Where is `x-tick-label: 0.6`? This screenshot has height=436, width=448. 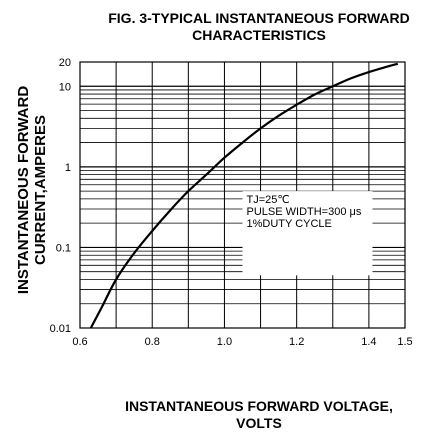
x-tick-label: 0.6 is located at coordinates (79, 342).